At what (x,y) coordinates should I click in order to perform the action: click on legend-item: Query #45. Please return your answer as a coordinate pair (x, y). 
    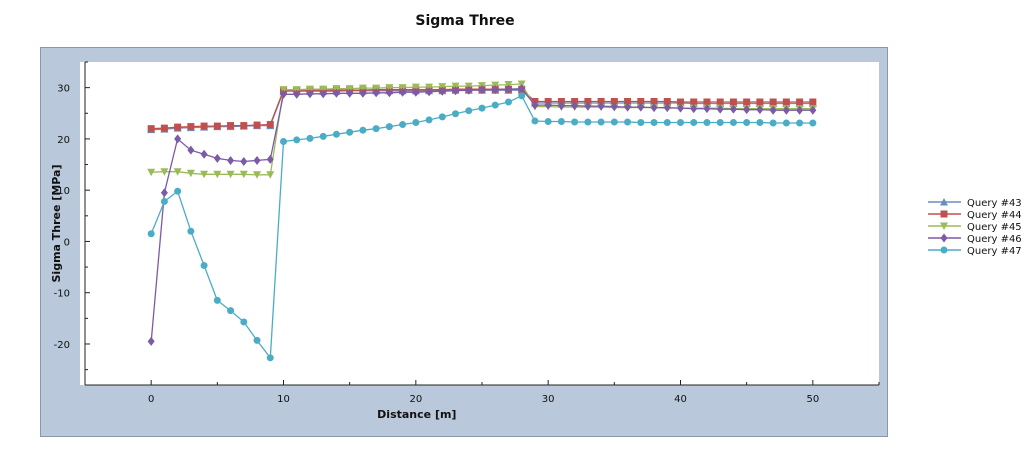
    Looking at the image, I should click on (975, 227).